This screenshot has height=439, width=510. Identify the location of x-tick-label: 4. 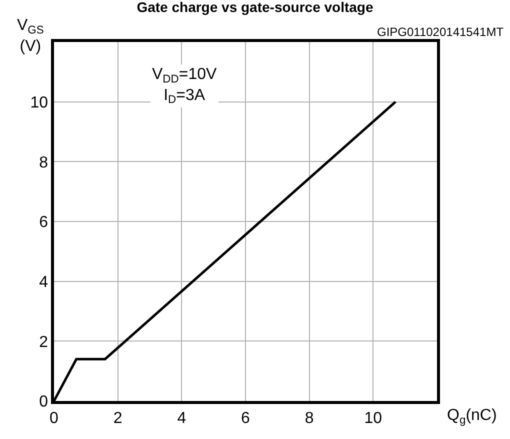
(181, 418).